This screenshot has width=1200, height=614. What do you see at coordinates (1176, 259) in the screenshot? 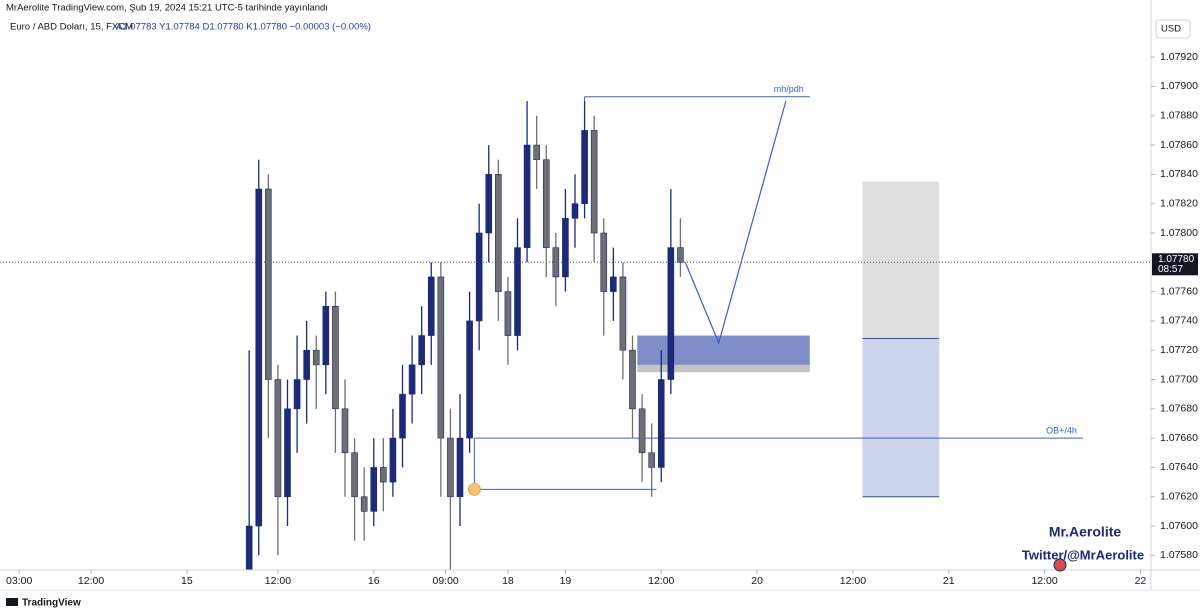
I see `last-price-label: 1.07780` at bounding box center [1176, 259].